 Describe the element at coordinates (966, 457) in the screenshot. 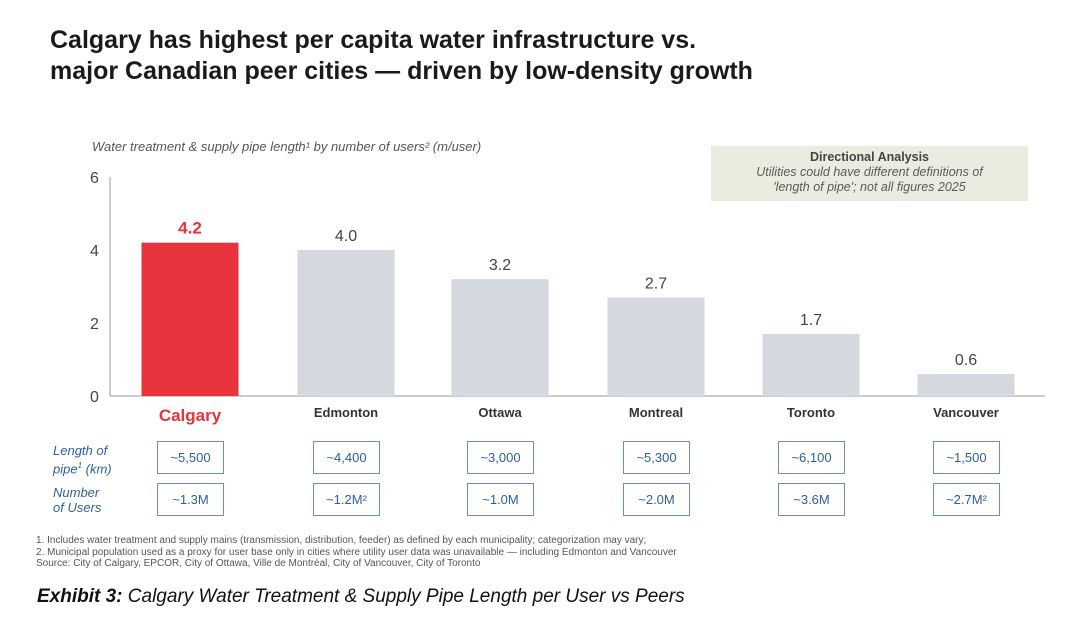

I see `pipe-length-box: ~1,500` at that location.